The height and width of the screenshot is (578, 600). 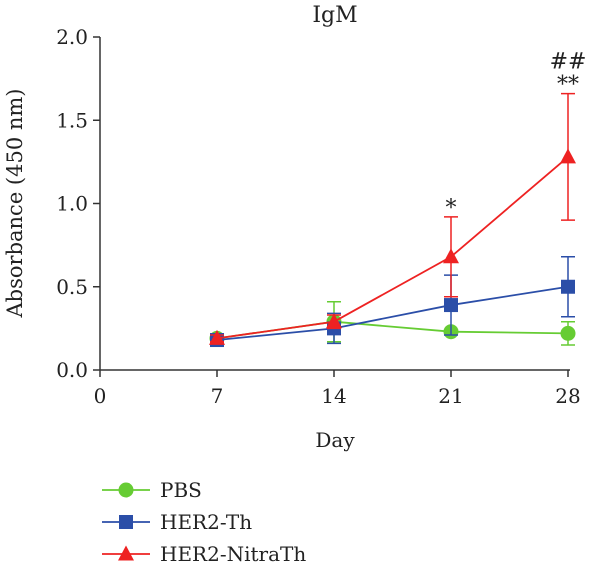 I want to click on legend-item: HER2-Th, so click(x=177, y=522).